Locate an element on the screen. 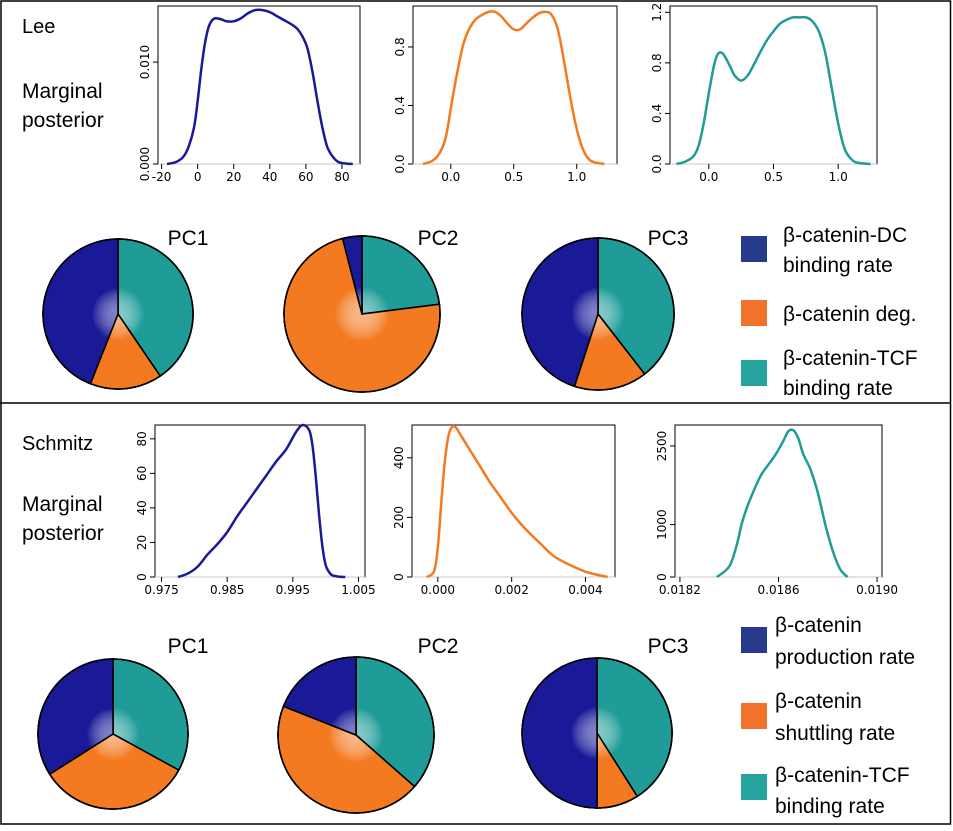  y-tick-label: 0.010 is located at coordinates (145, 62).